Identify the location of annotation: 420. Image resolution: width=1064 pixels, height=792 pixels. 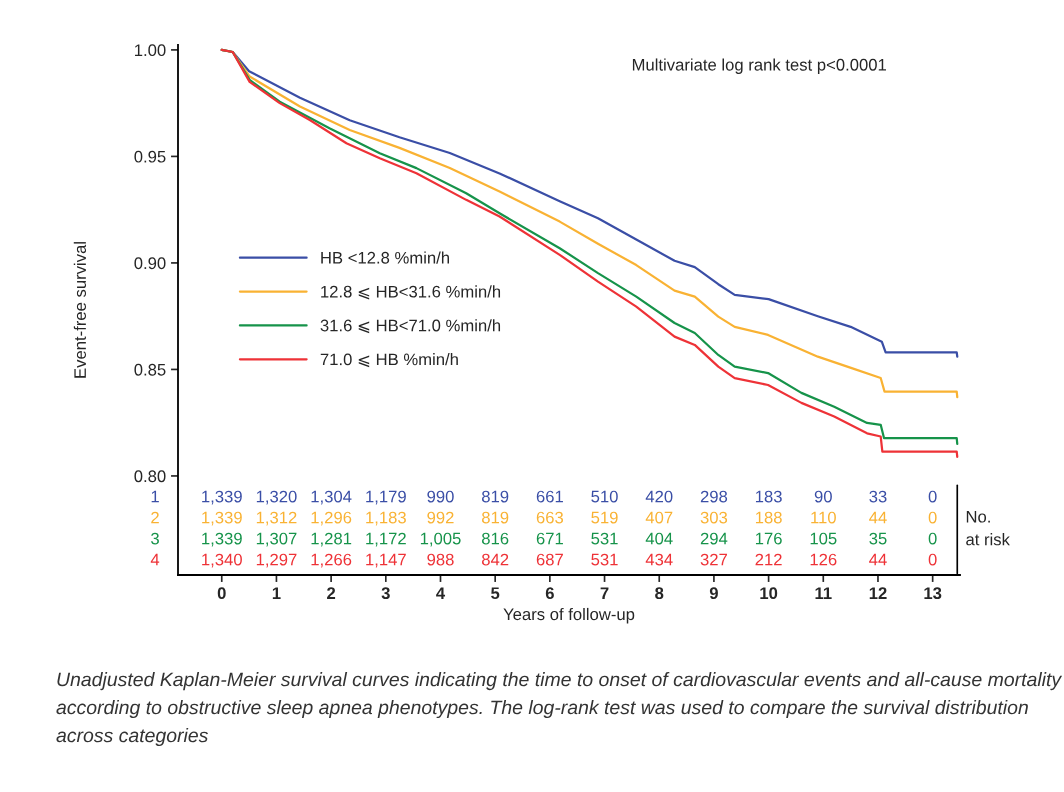
(659, 496).